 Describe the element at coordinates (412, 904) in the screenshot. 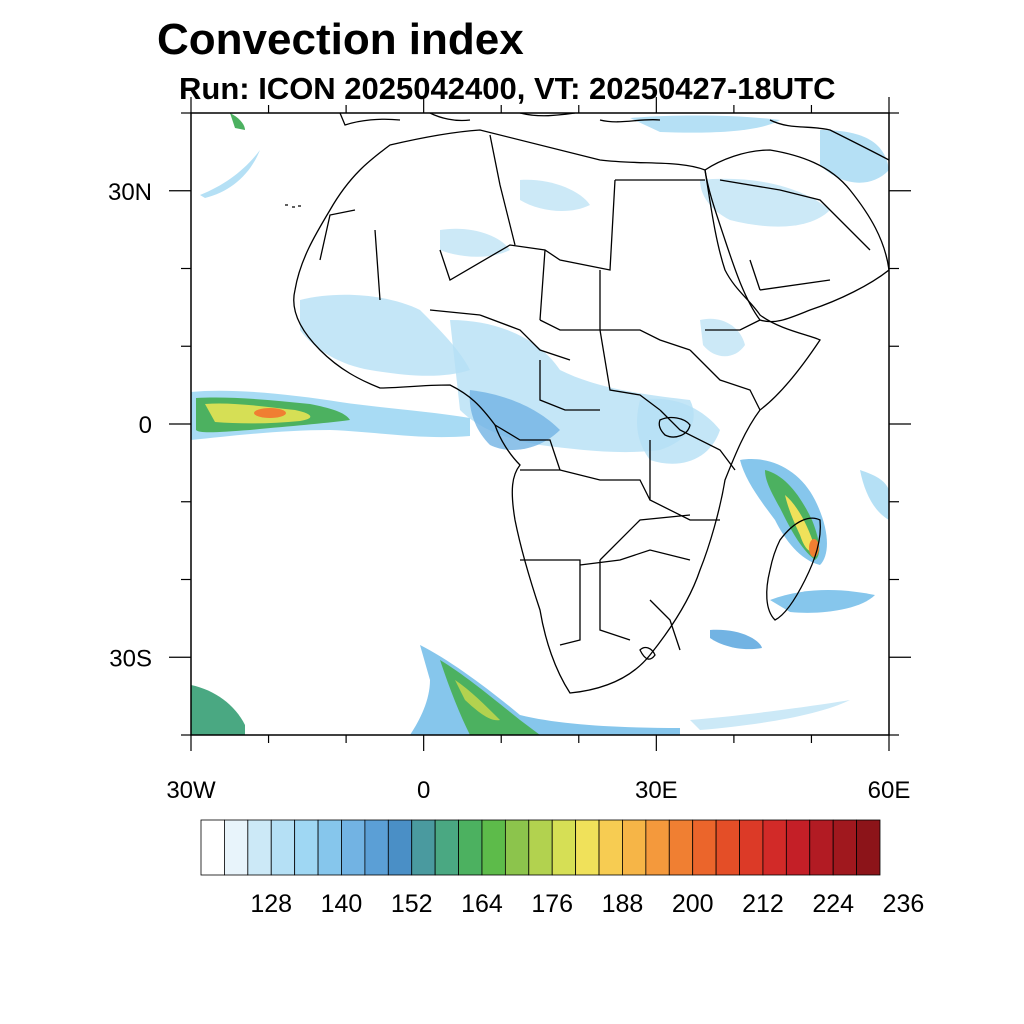

I see `colorbar-label: 152` at that location.